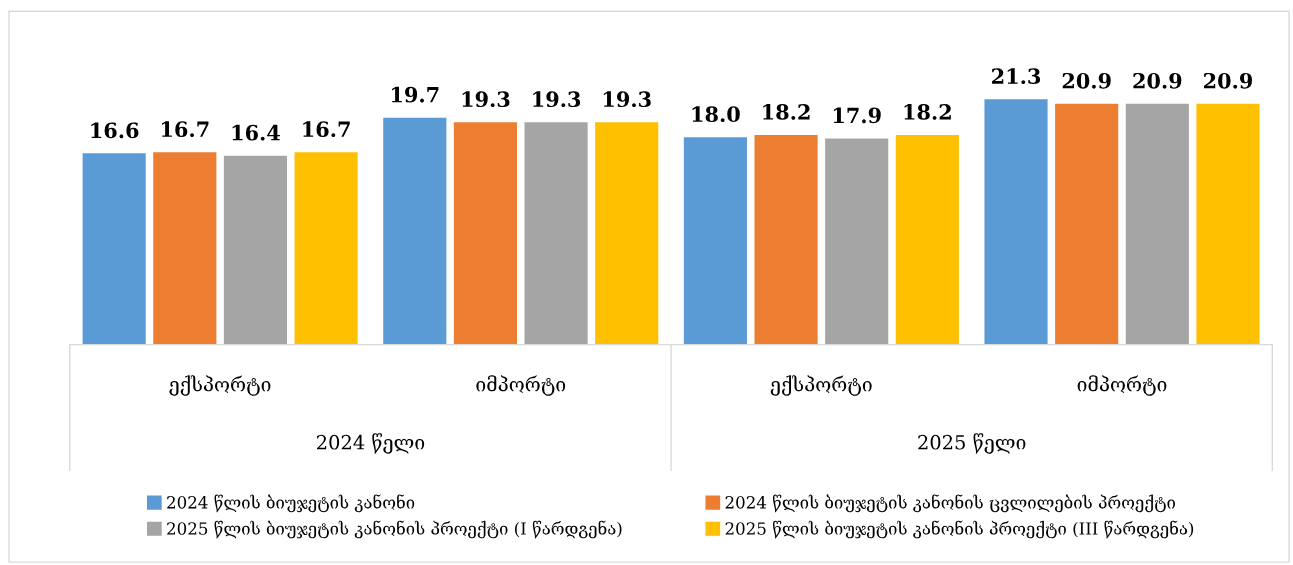  I want to click on data-label: 17.9, so click(857, 115).